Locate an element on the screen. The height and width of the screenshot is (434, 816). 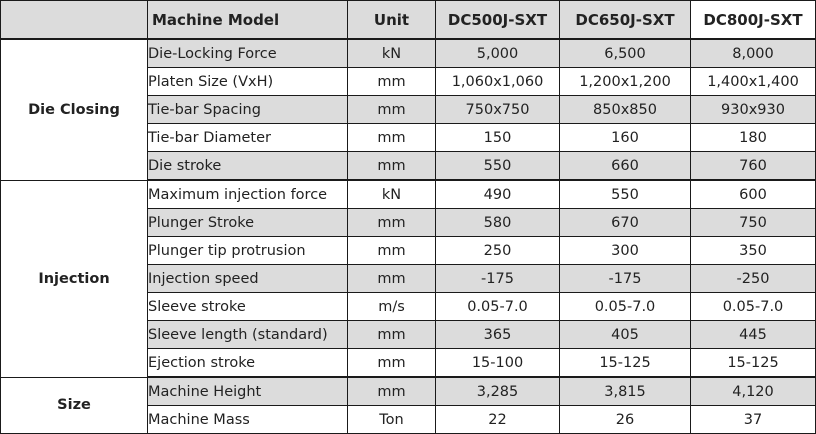
table-row: Tie-bar Spacing mm 750x750 850x850 930x930 is located at coordinates (408, 109).